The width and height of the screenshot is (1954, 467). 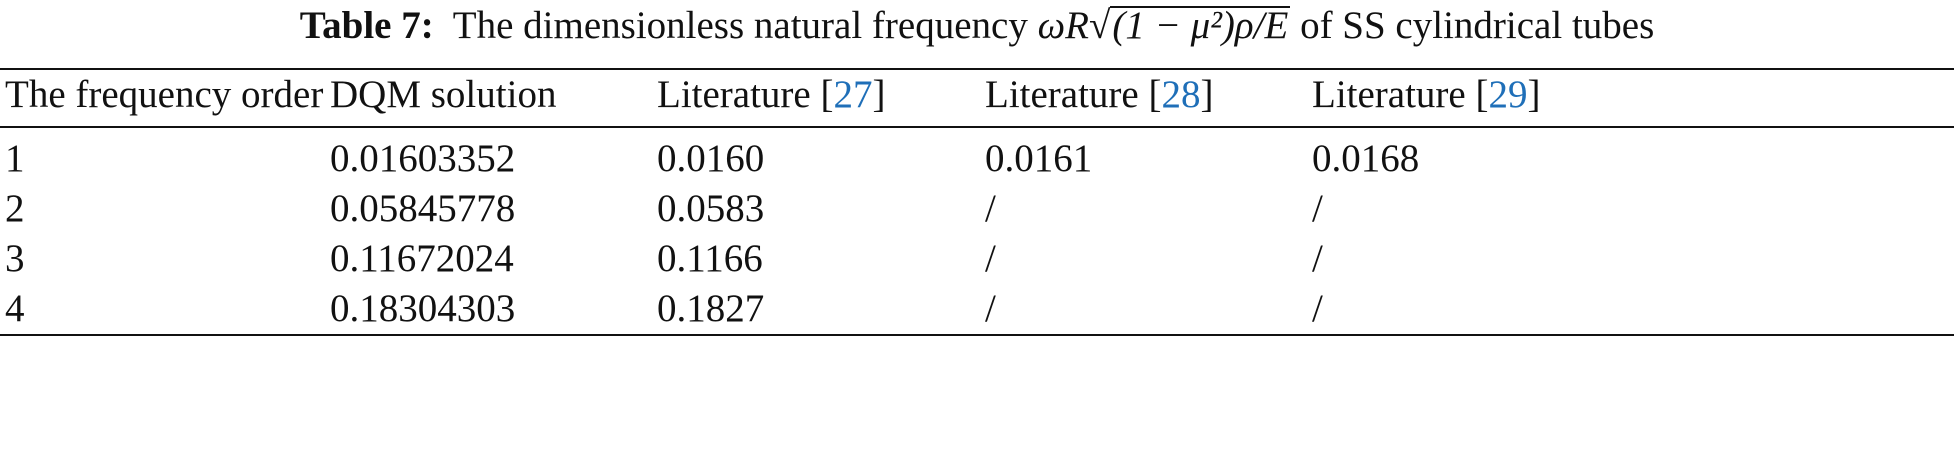 I want to click on citation-link: 28, so click(x=1181, y=94).